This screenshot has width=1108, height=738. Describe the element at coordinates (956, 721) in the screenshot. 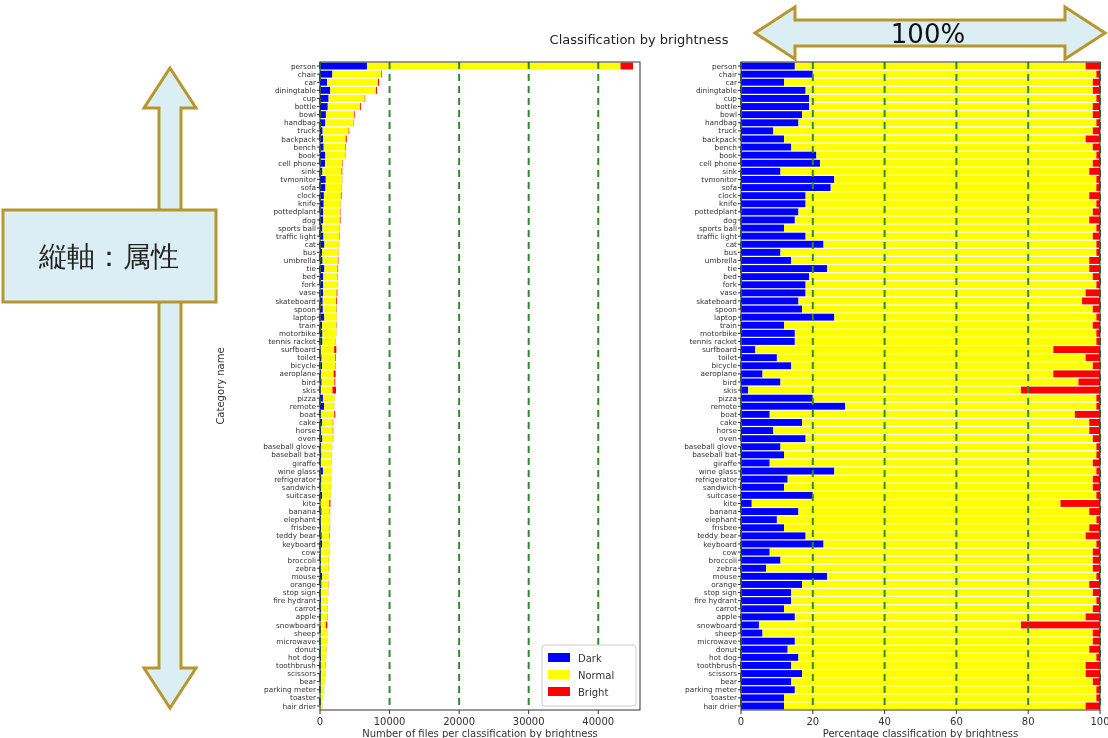

I see `x-tick-label: 60` at that location.